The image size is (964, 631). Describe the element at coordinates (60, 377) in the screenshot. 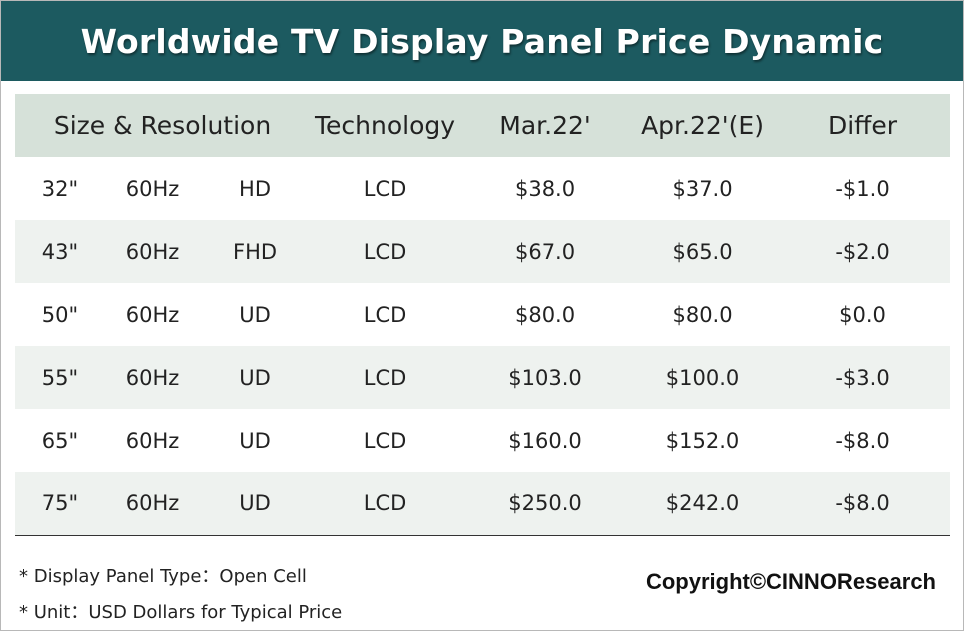

I see `cell-size: 55"` at that location.